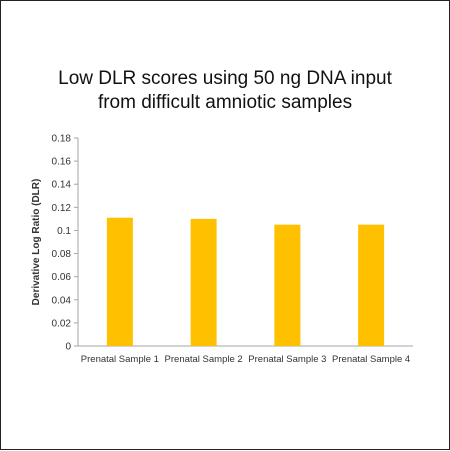  Describe the element at coordinates (62, 185) in the screenshot. I see `y-tick-label: 0.14` at that location.